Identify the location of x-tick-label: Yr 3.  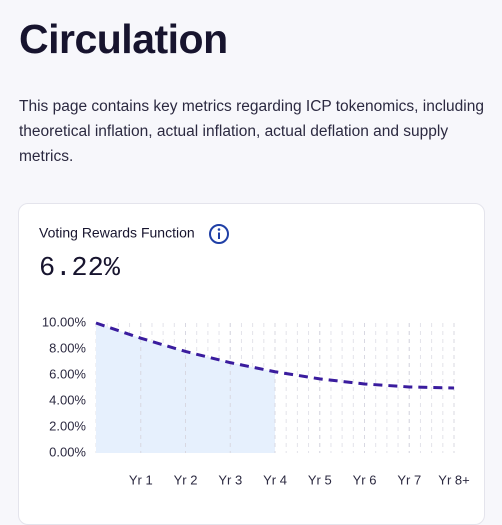
(230, 479).